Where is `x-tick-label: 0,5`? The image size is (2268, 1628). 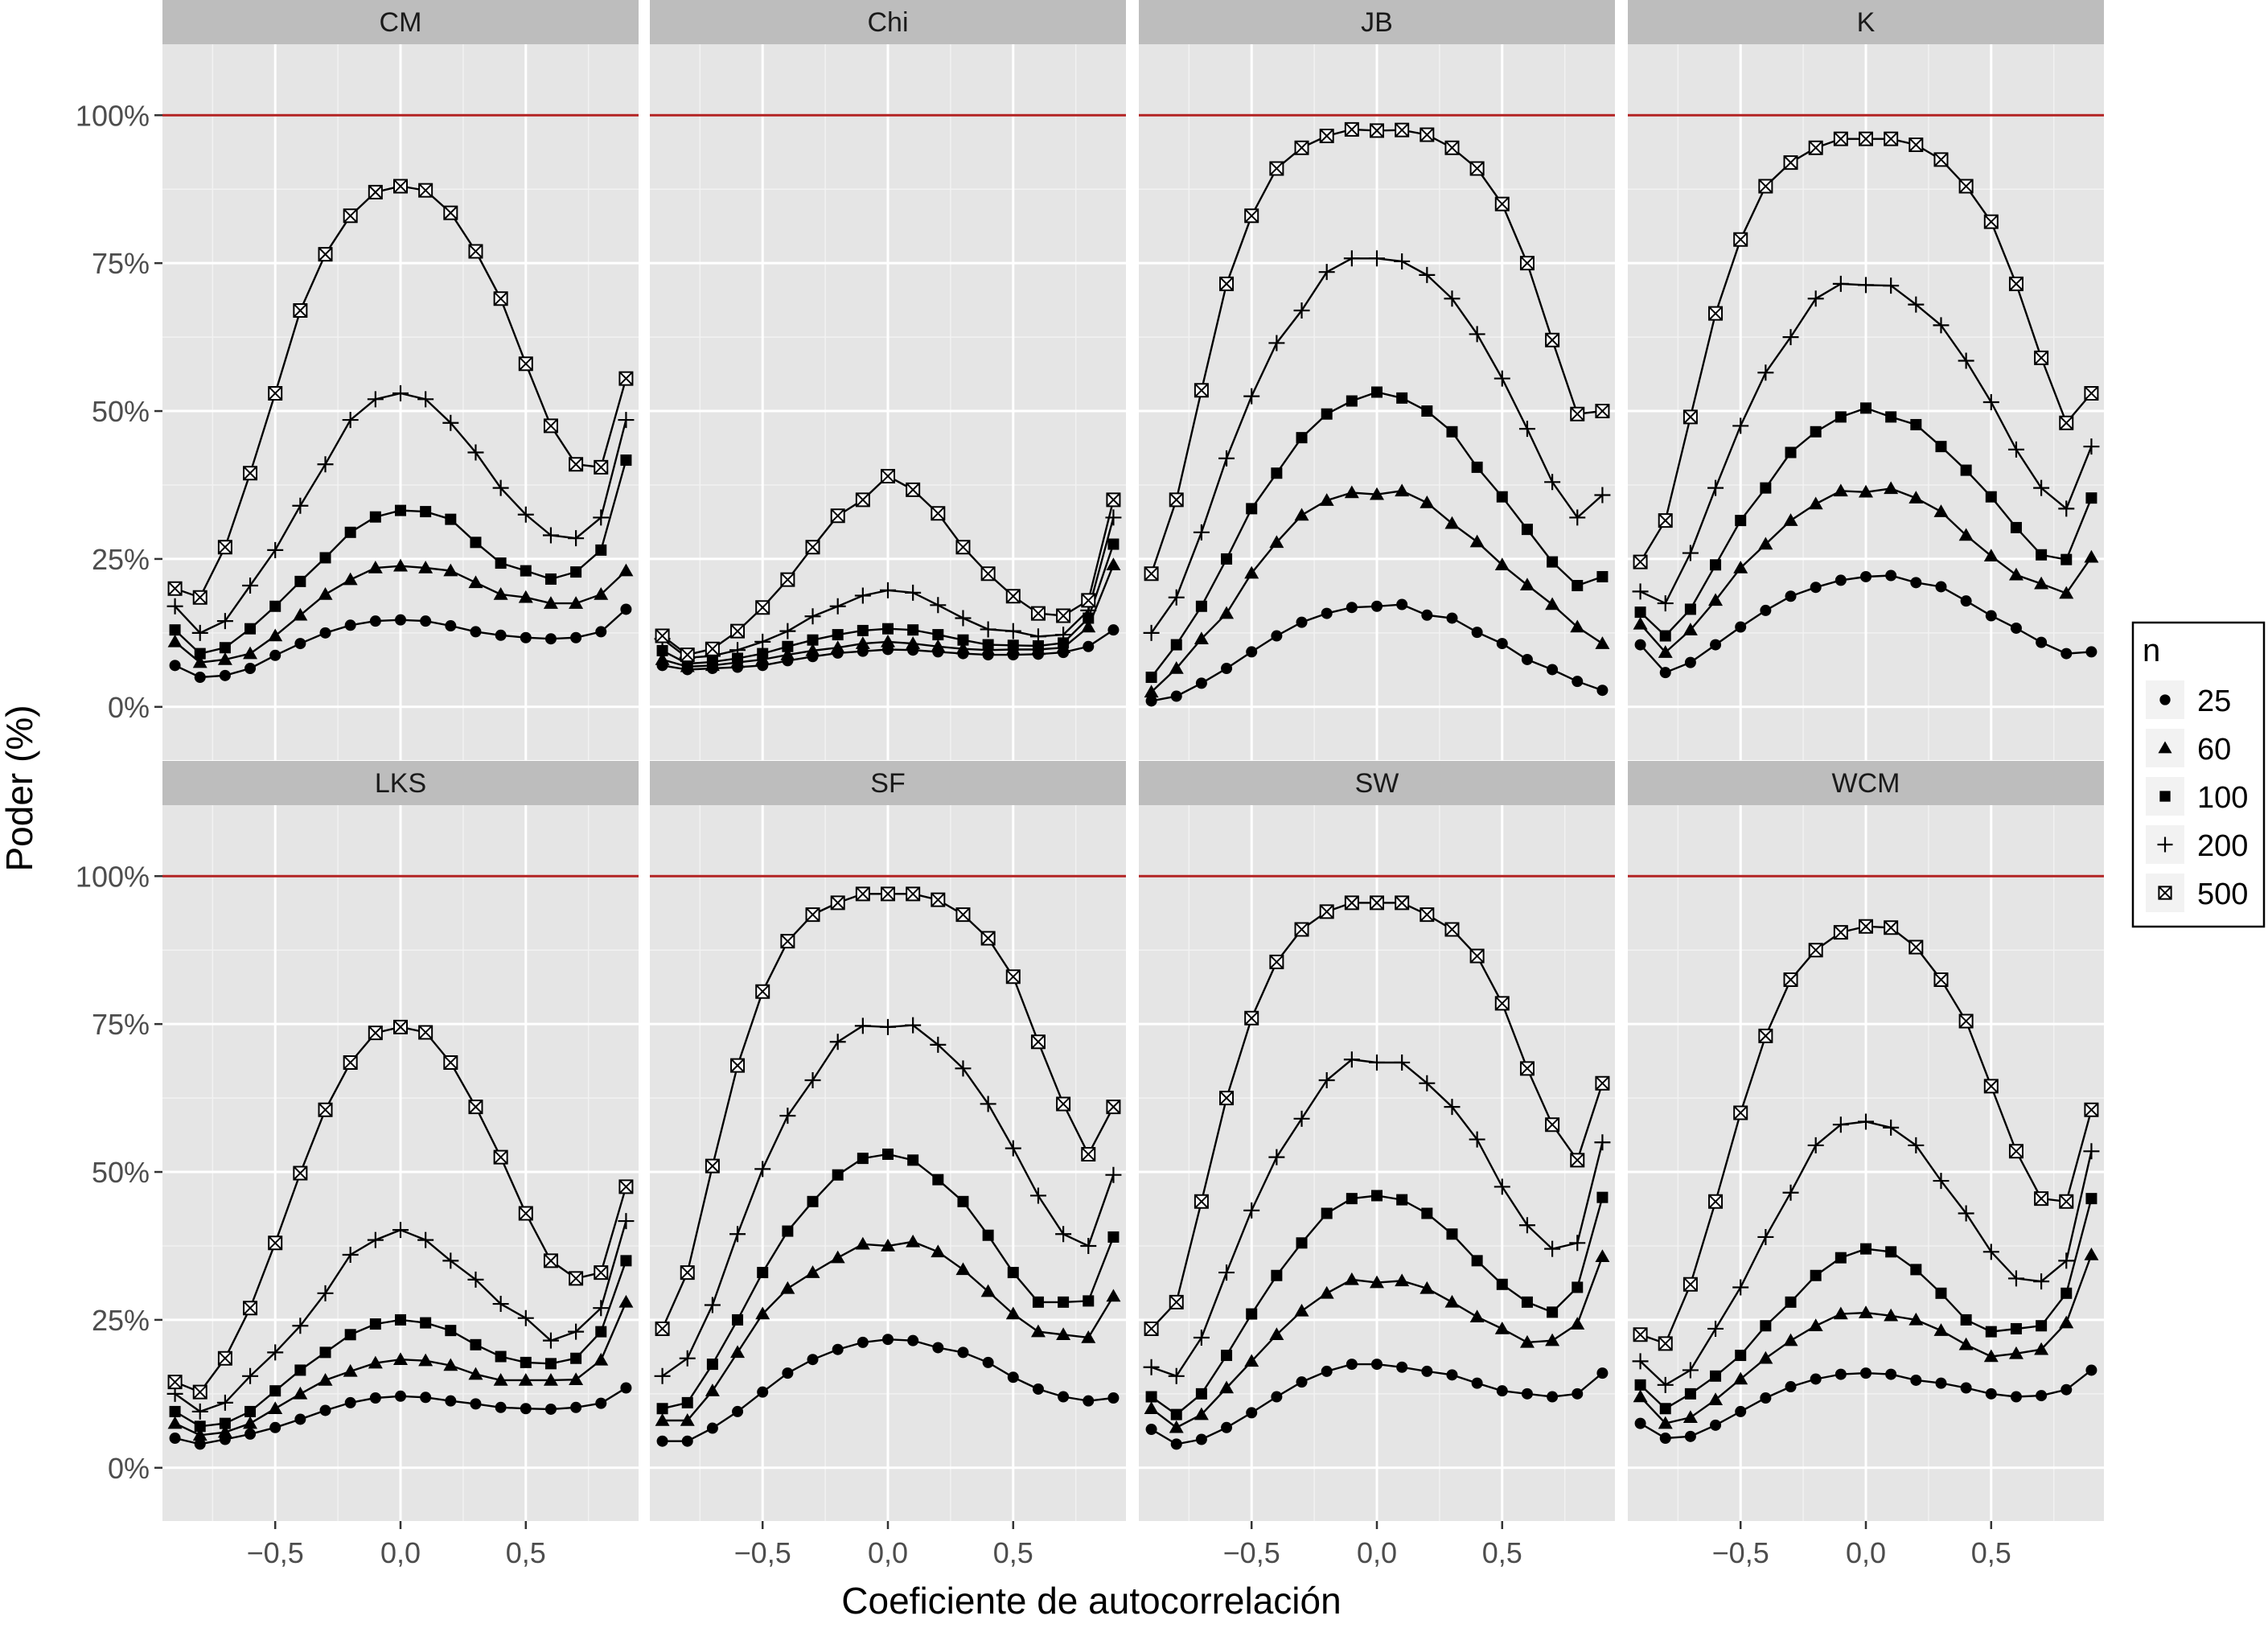 x-tick-label: 0,5 is located at coordinates (1991, 1552).